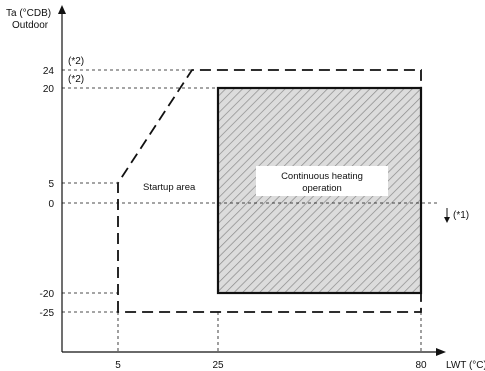  I want to click on y-tick-minus20: -20, so click(47, 294).